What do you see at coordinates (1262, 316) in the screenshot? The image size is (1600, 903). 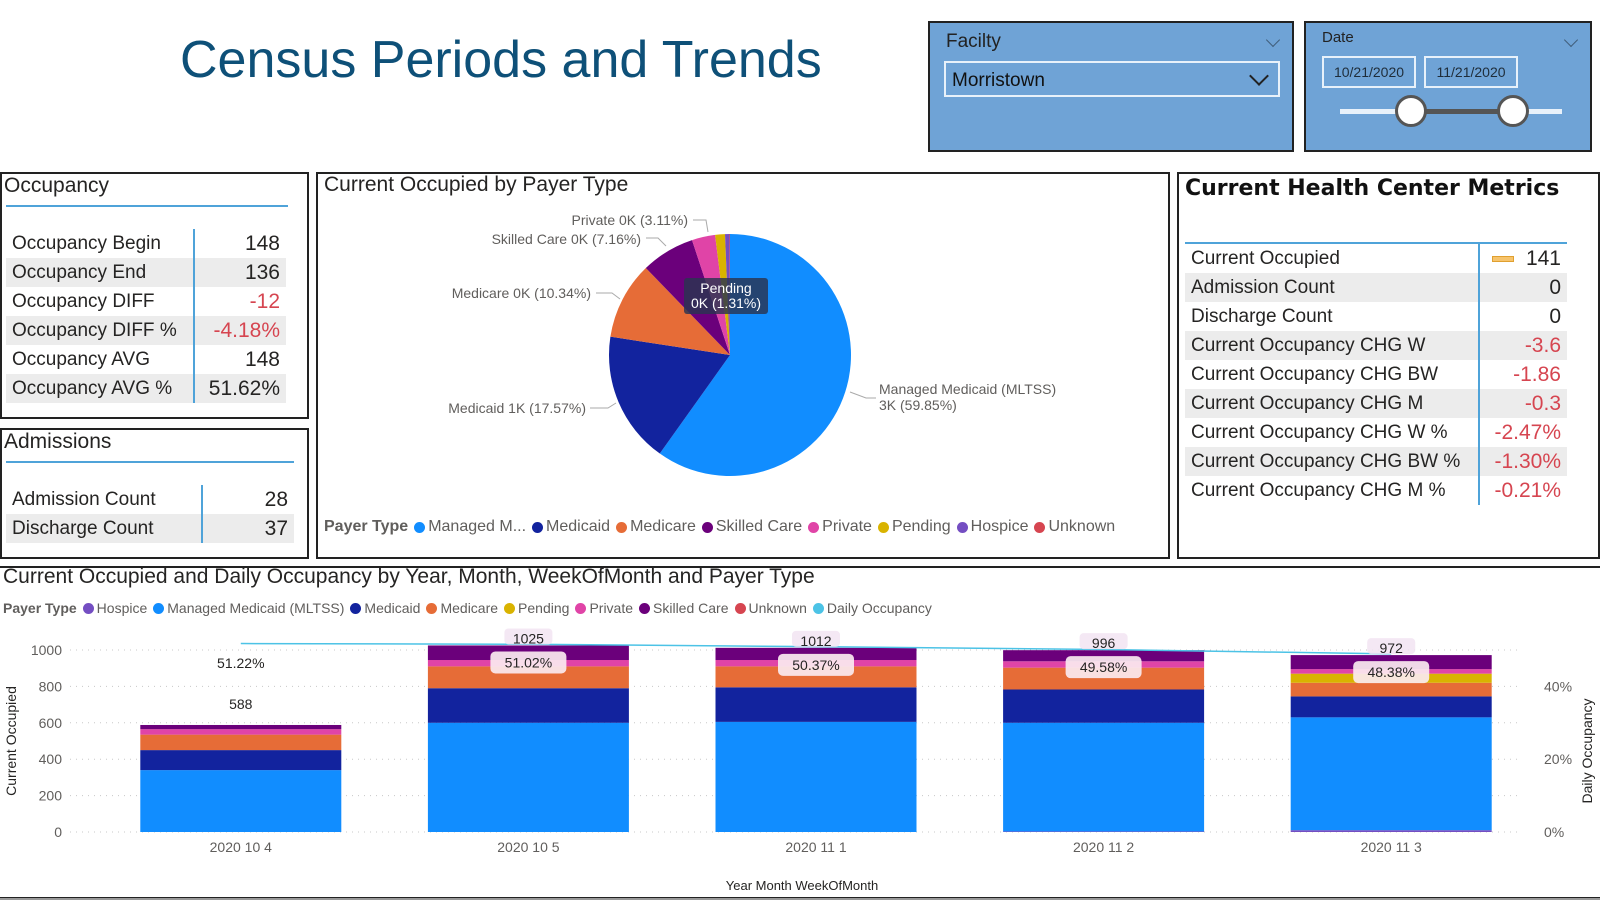 I see `metric-label: Discharge Count` at bounding box center [1262, 316].